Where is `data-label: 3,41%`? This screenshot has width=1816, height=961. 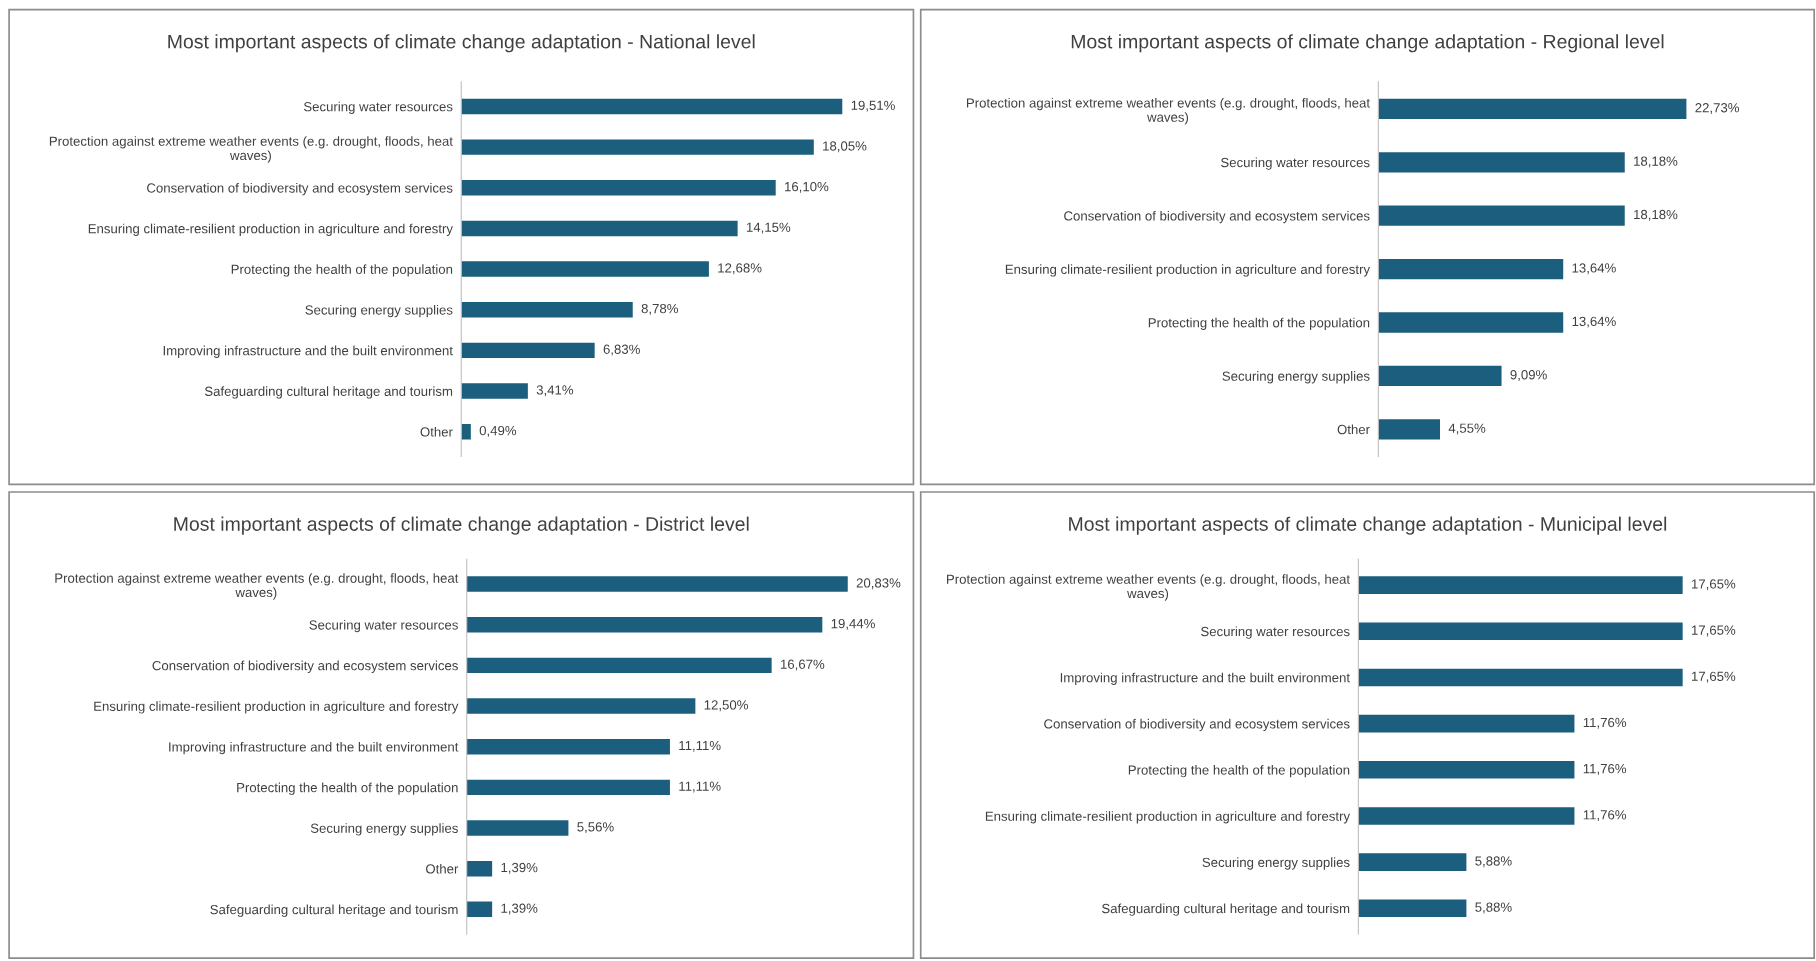 data-label: 3,41% is located at coordinates (555, 391).